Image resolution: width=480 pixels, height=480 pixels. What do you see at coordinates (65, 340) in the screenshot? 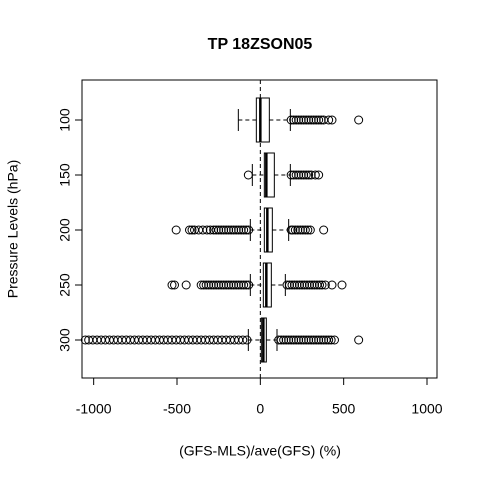
I see `y-tick-label: 300` at bounding box center [65, 340].